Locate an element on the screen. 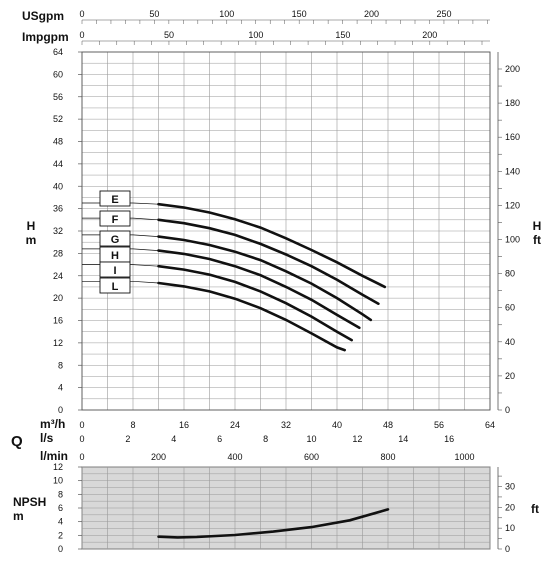  npsh-ft-tick-label: 10 is located at coordinates (510, 528).